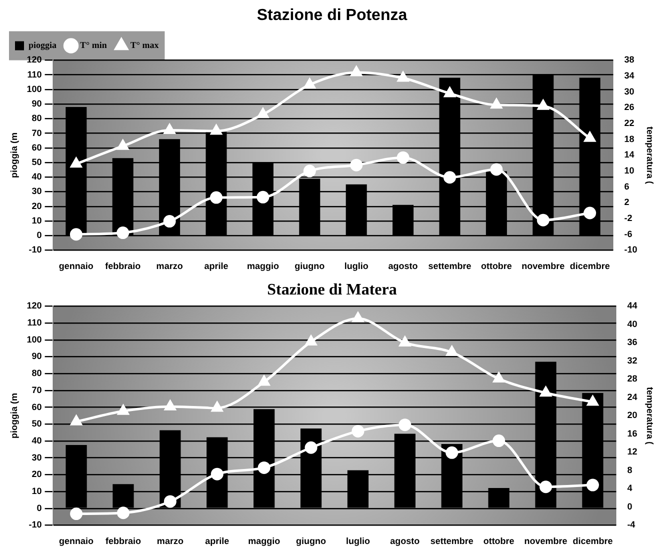  Describe the element at coordinates (632, 451) in the screenshot. I see `y2-tick-label: 12` at that location.